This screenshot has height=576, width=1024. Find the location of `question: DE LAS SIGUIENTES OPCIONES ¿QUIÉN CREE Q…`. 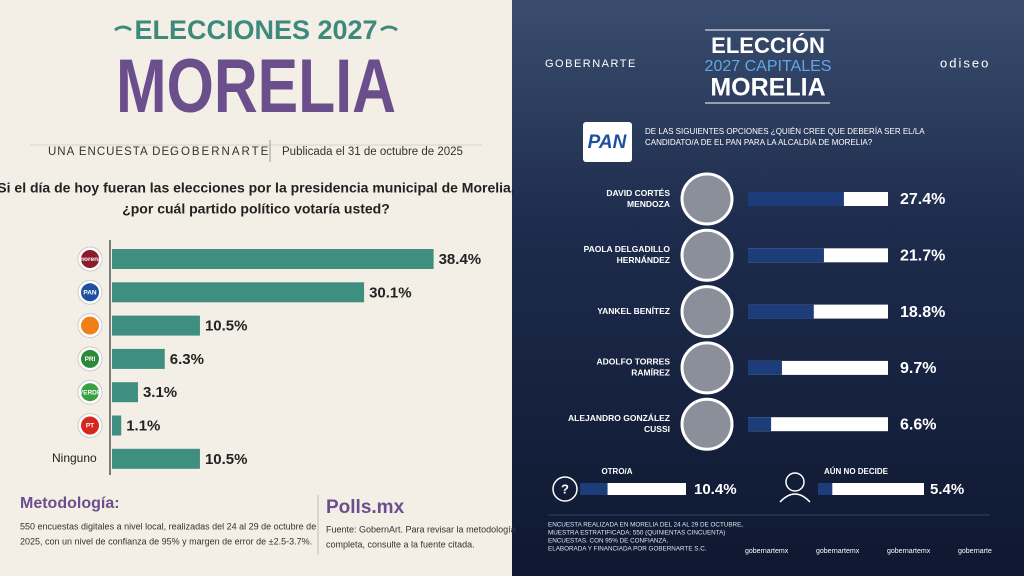

question: DE LAS SIGUIENTES OPCIONES ¿QUIÉN CREE Q… is located at coordinates (785, 131).